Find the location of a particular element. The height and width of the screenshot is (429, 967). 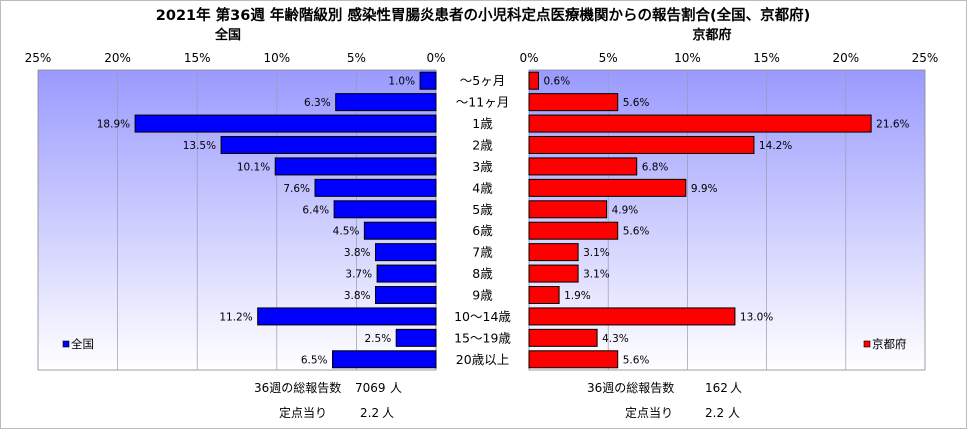

national-report-count-label: 36週の総報告数 is located at coordinates (297, 387).